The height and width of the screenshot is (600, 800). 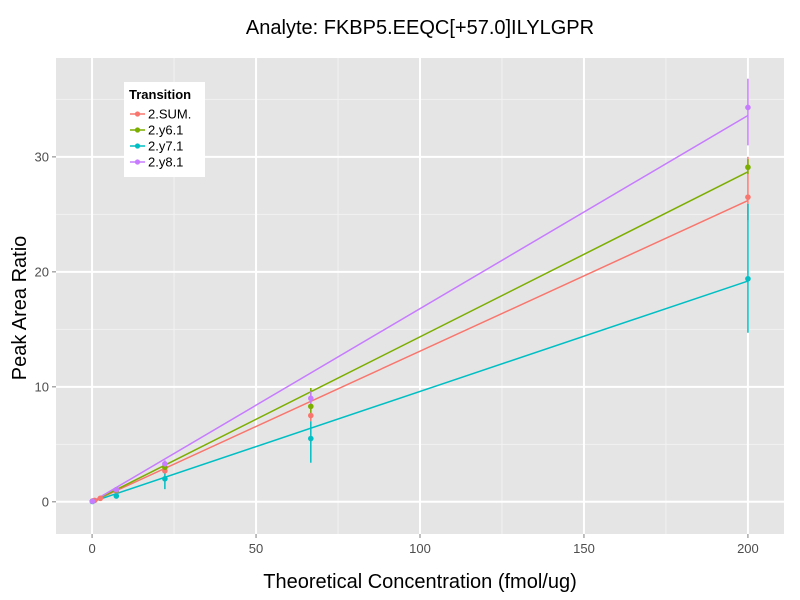 What do you see at coordinates (420, 548) in the screenshot?
I see `x-tick-label: 100` at bounding box center [420, 548].